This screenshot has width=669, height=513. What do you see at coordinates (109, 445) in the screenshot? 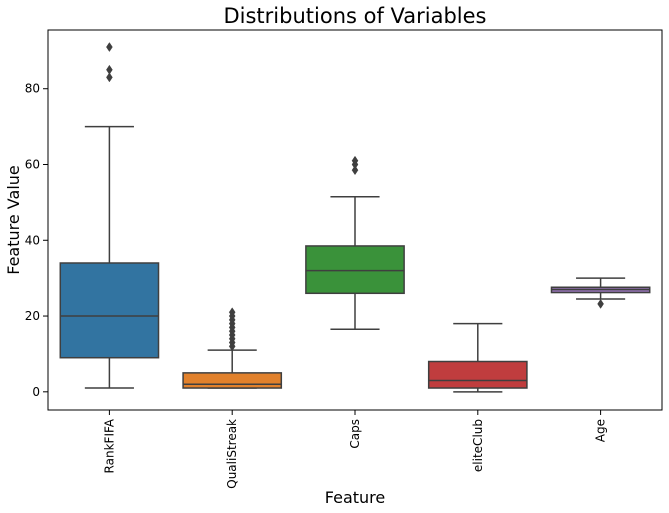
I see `x-tick-label: RankFIFA` at bounding box center [109, 445].